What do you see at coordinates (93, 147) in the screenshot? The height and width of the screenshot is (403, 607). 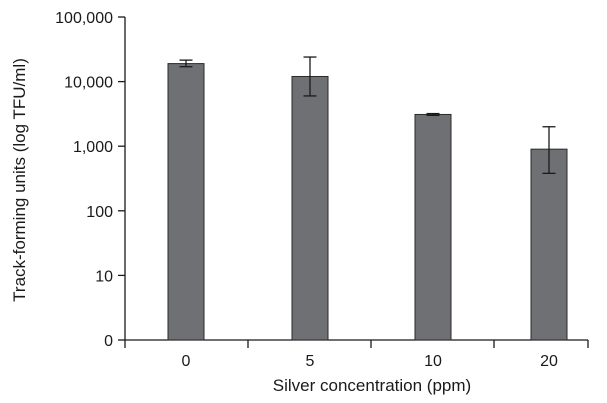 I see `y-tick-label: 1,000` at bounding box center [93, 147].